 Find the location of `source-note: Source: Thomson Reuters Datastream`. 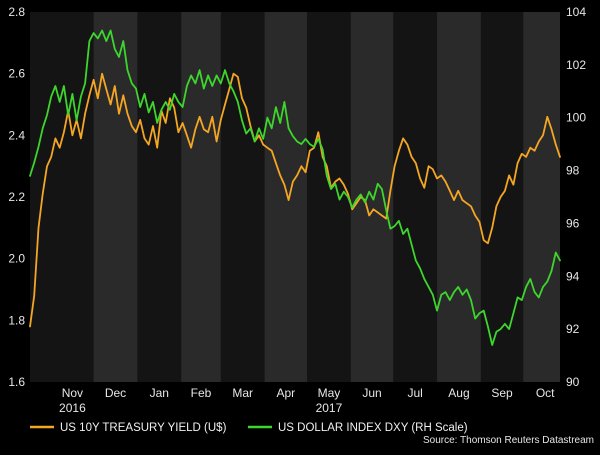

source-note: Source: Thomson Reuters Datastream is located at coordinates (508, 440).